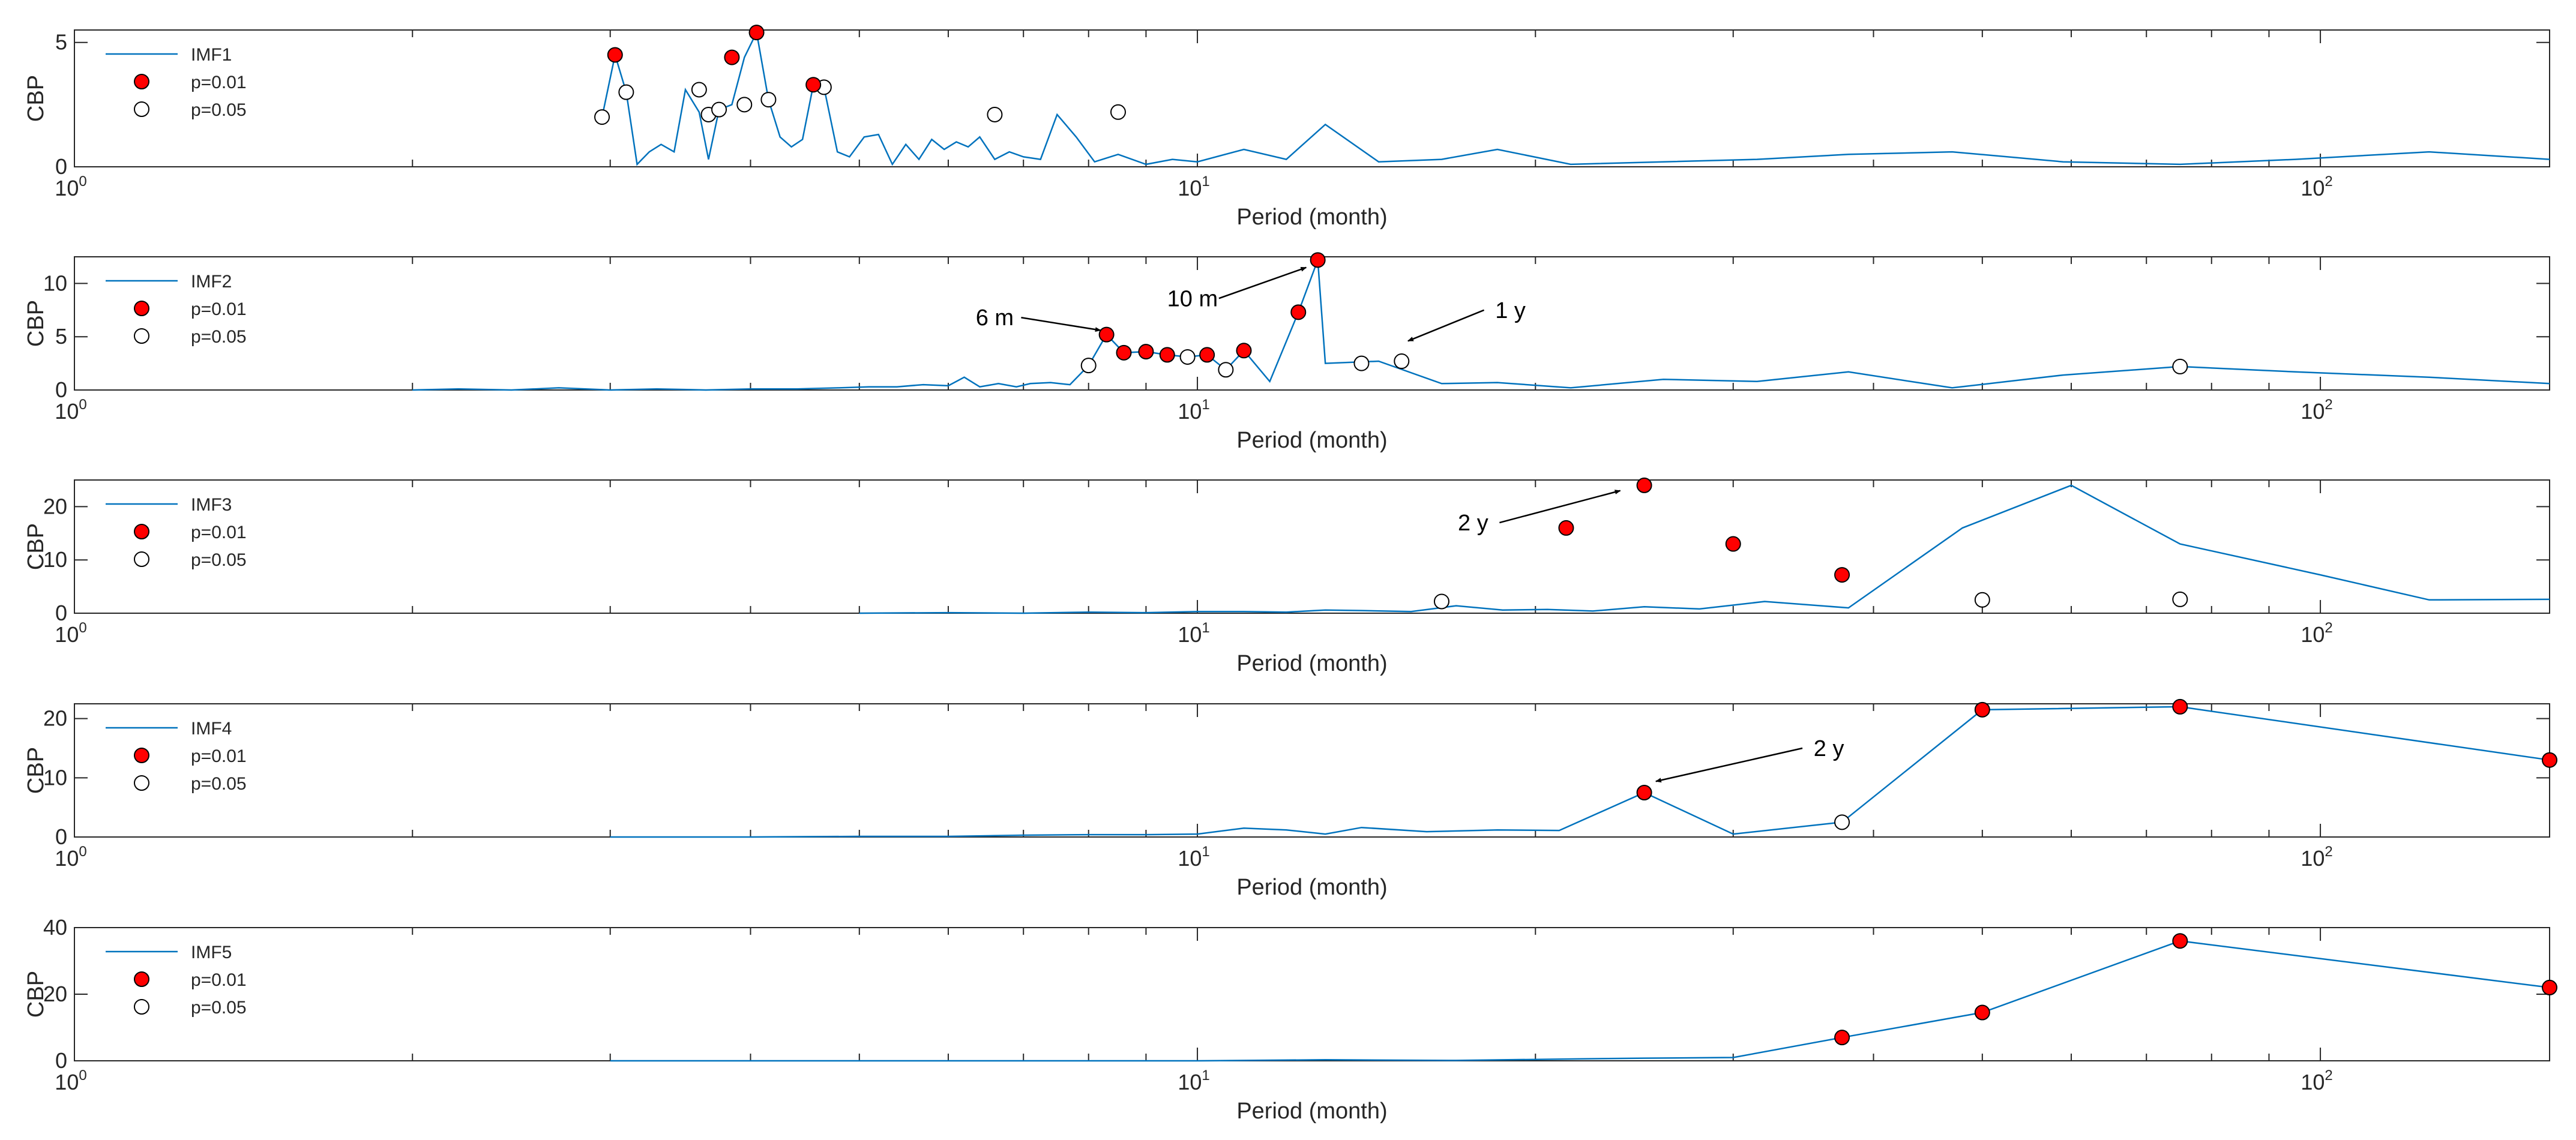  Describe the element at coordinates (55, 994) in the screenshot. I see `y-tick-label: 20` at that location.